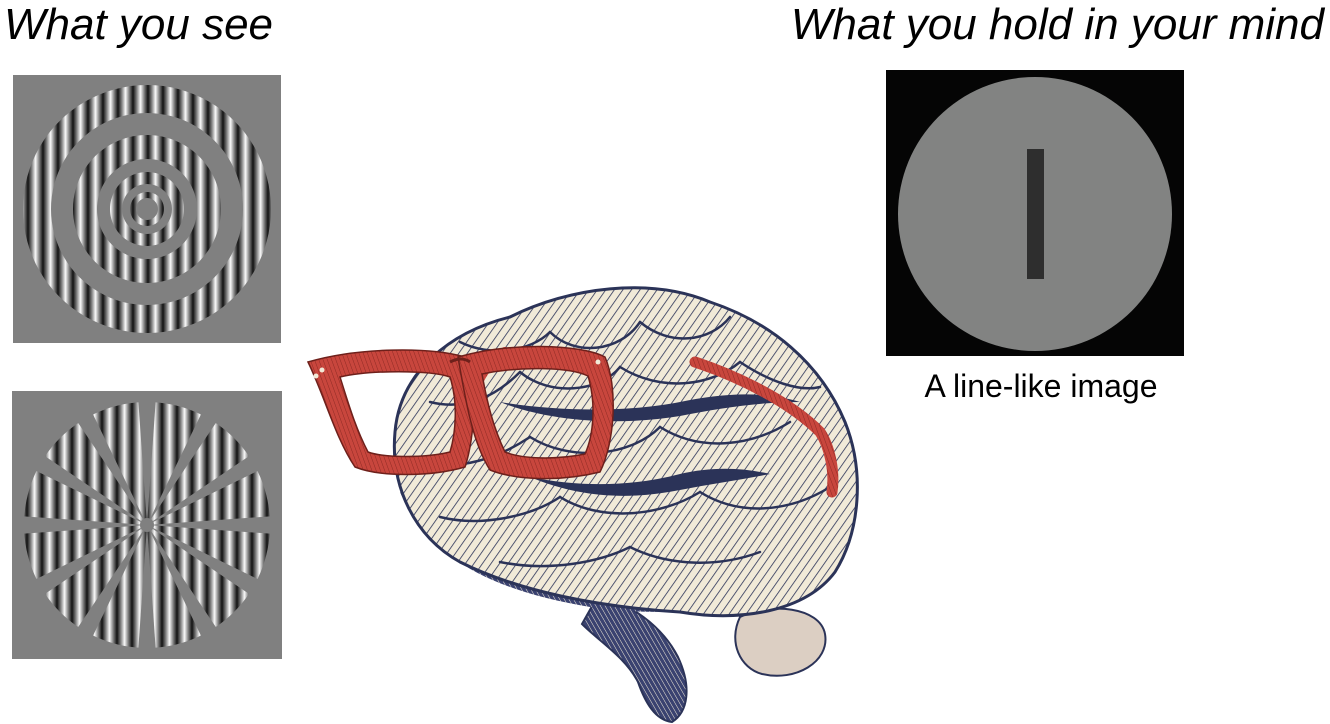 The width and height of the screenshot is (1330, 724). What do you see at coordinates (1057, 24) in the screenshot?
I see `heading-what-you-hold: What you hold in your mind` at bounding box center [1057, 24].